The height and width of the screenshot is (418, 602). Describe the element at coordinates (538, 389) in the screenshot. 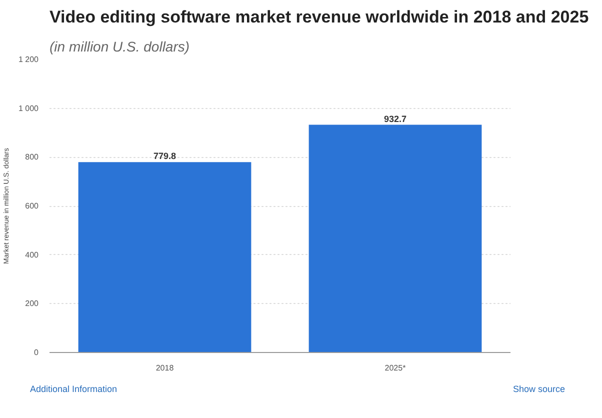

I see `text: Show source` at that location.